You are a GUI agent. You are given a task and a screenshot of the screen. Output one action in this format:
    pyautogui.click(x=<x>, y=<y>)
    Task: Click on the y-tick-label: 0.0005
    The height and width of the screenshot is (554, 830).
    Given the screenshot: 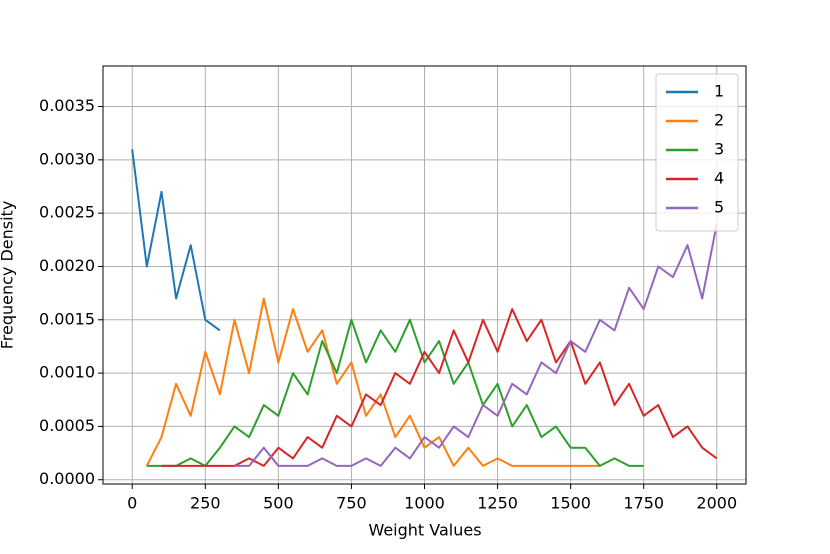 What is the action you would take?
    pyautogui.click(x=67, y=425)
    